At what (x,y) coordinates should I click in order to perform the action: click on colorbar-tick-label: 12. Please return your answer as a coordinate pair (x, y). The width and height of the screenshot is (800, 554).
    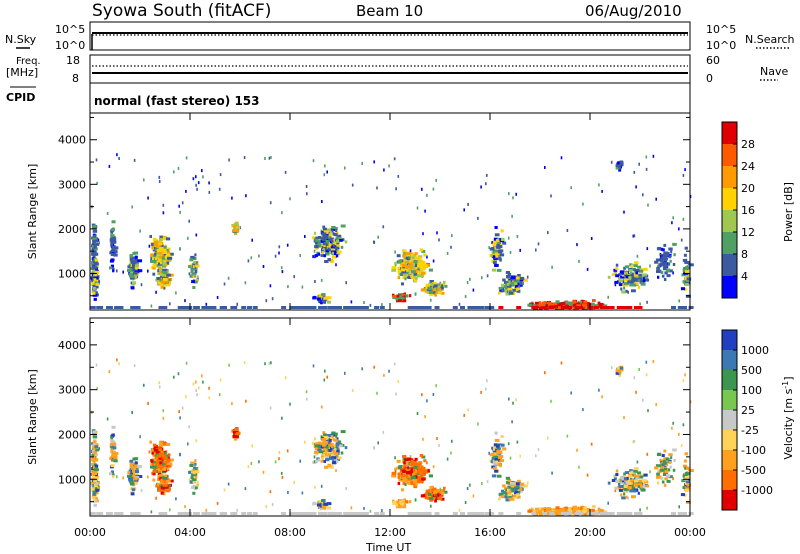
    Looking at the image, I should click on (748, 232).